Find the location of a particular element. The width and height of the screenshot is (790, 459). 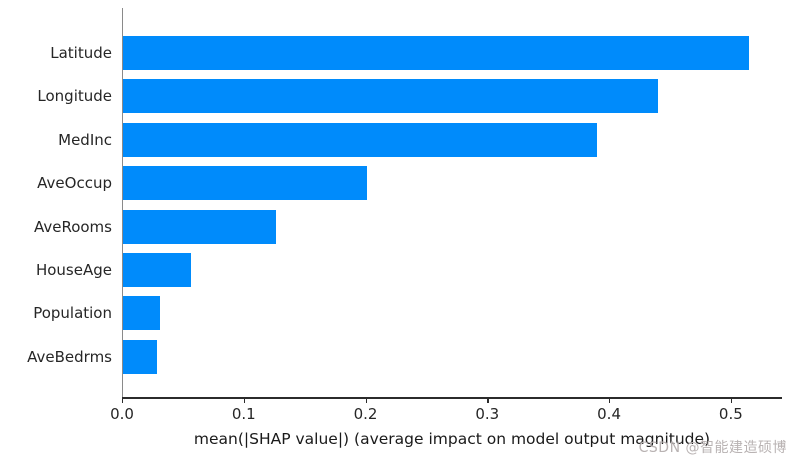

y-tick-label: Population is located at coordinates (72, 313).